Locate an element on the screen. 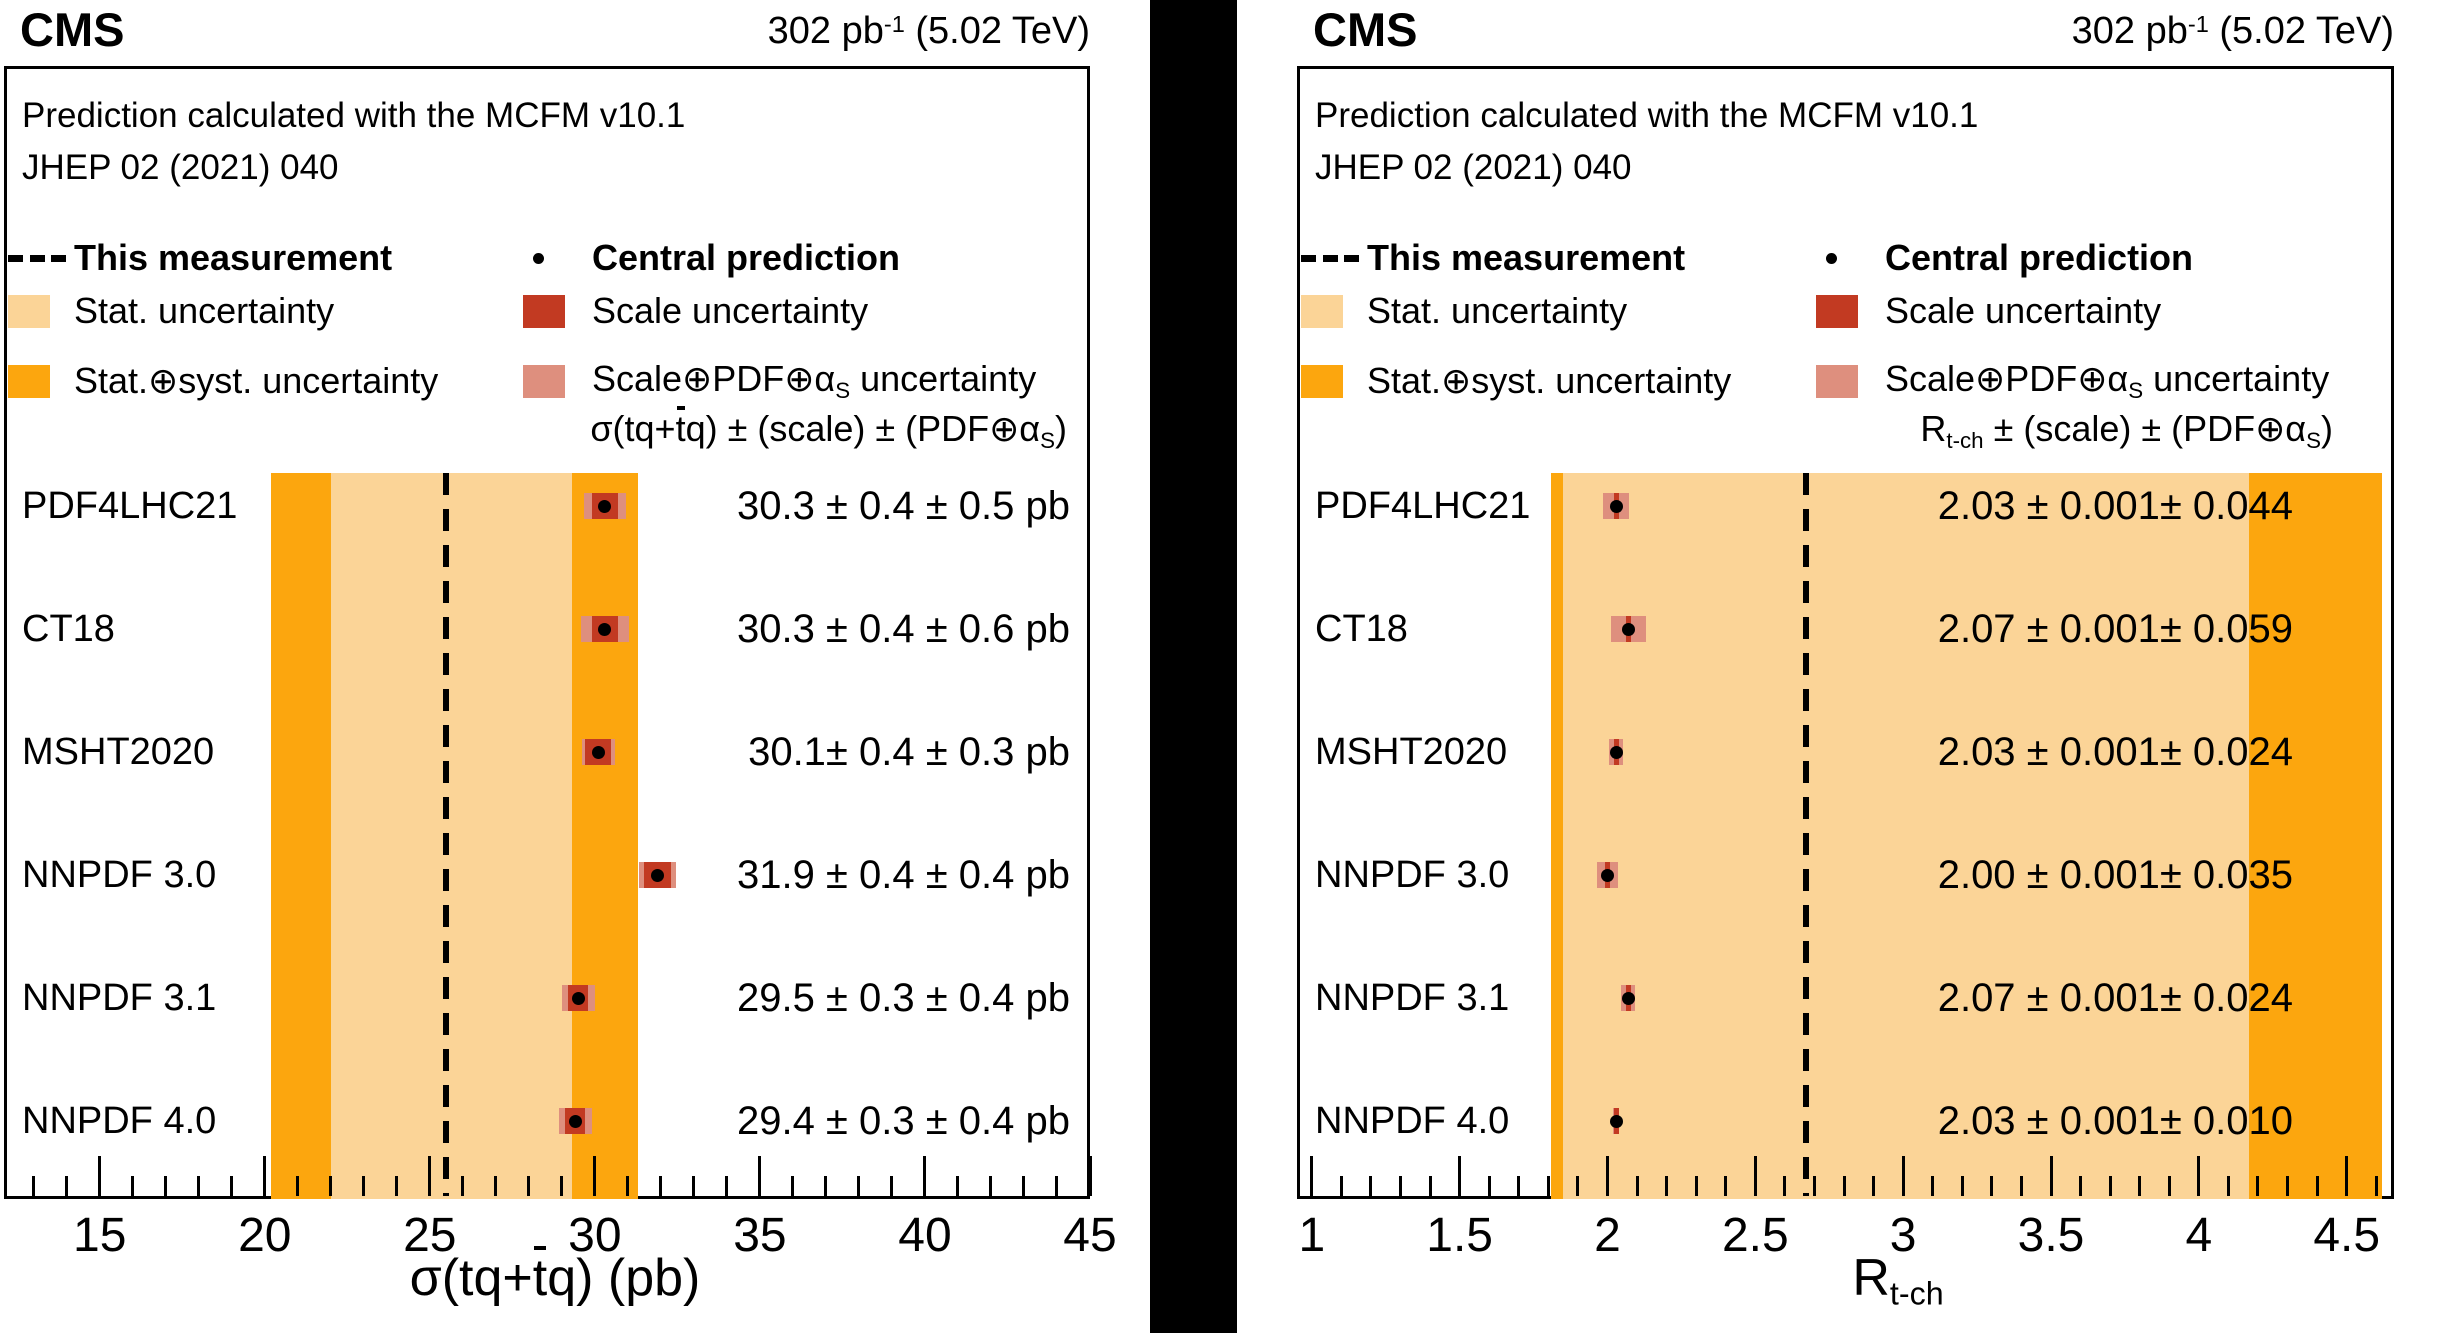 This screenshot has width=2446, height=1333. value-label: 29.4 ± 0.3 ± 0.4 pb is located at coordinates (903, 1121).